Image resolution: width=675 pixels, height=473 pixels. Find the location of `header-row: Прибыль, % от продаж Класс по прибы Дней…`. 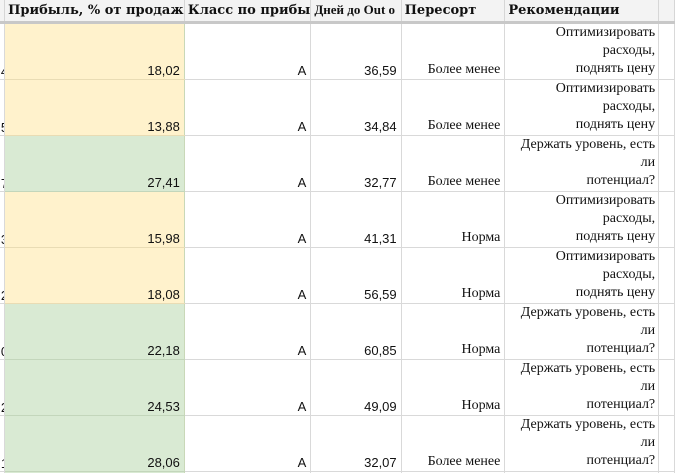

header-row: Прибыль, % от продаж Класс по прибы Дней… is located at coordinates (337, 12).